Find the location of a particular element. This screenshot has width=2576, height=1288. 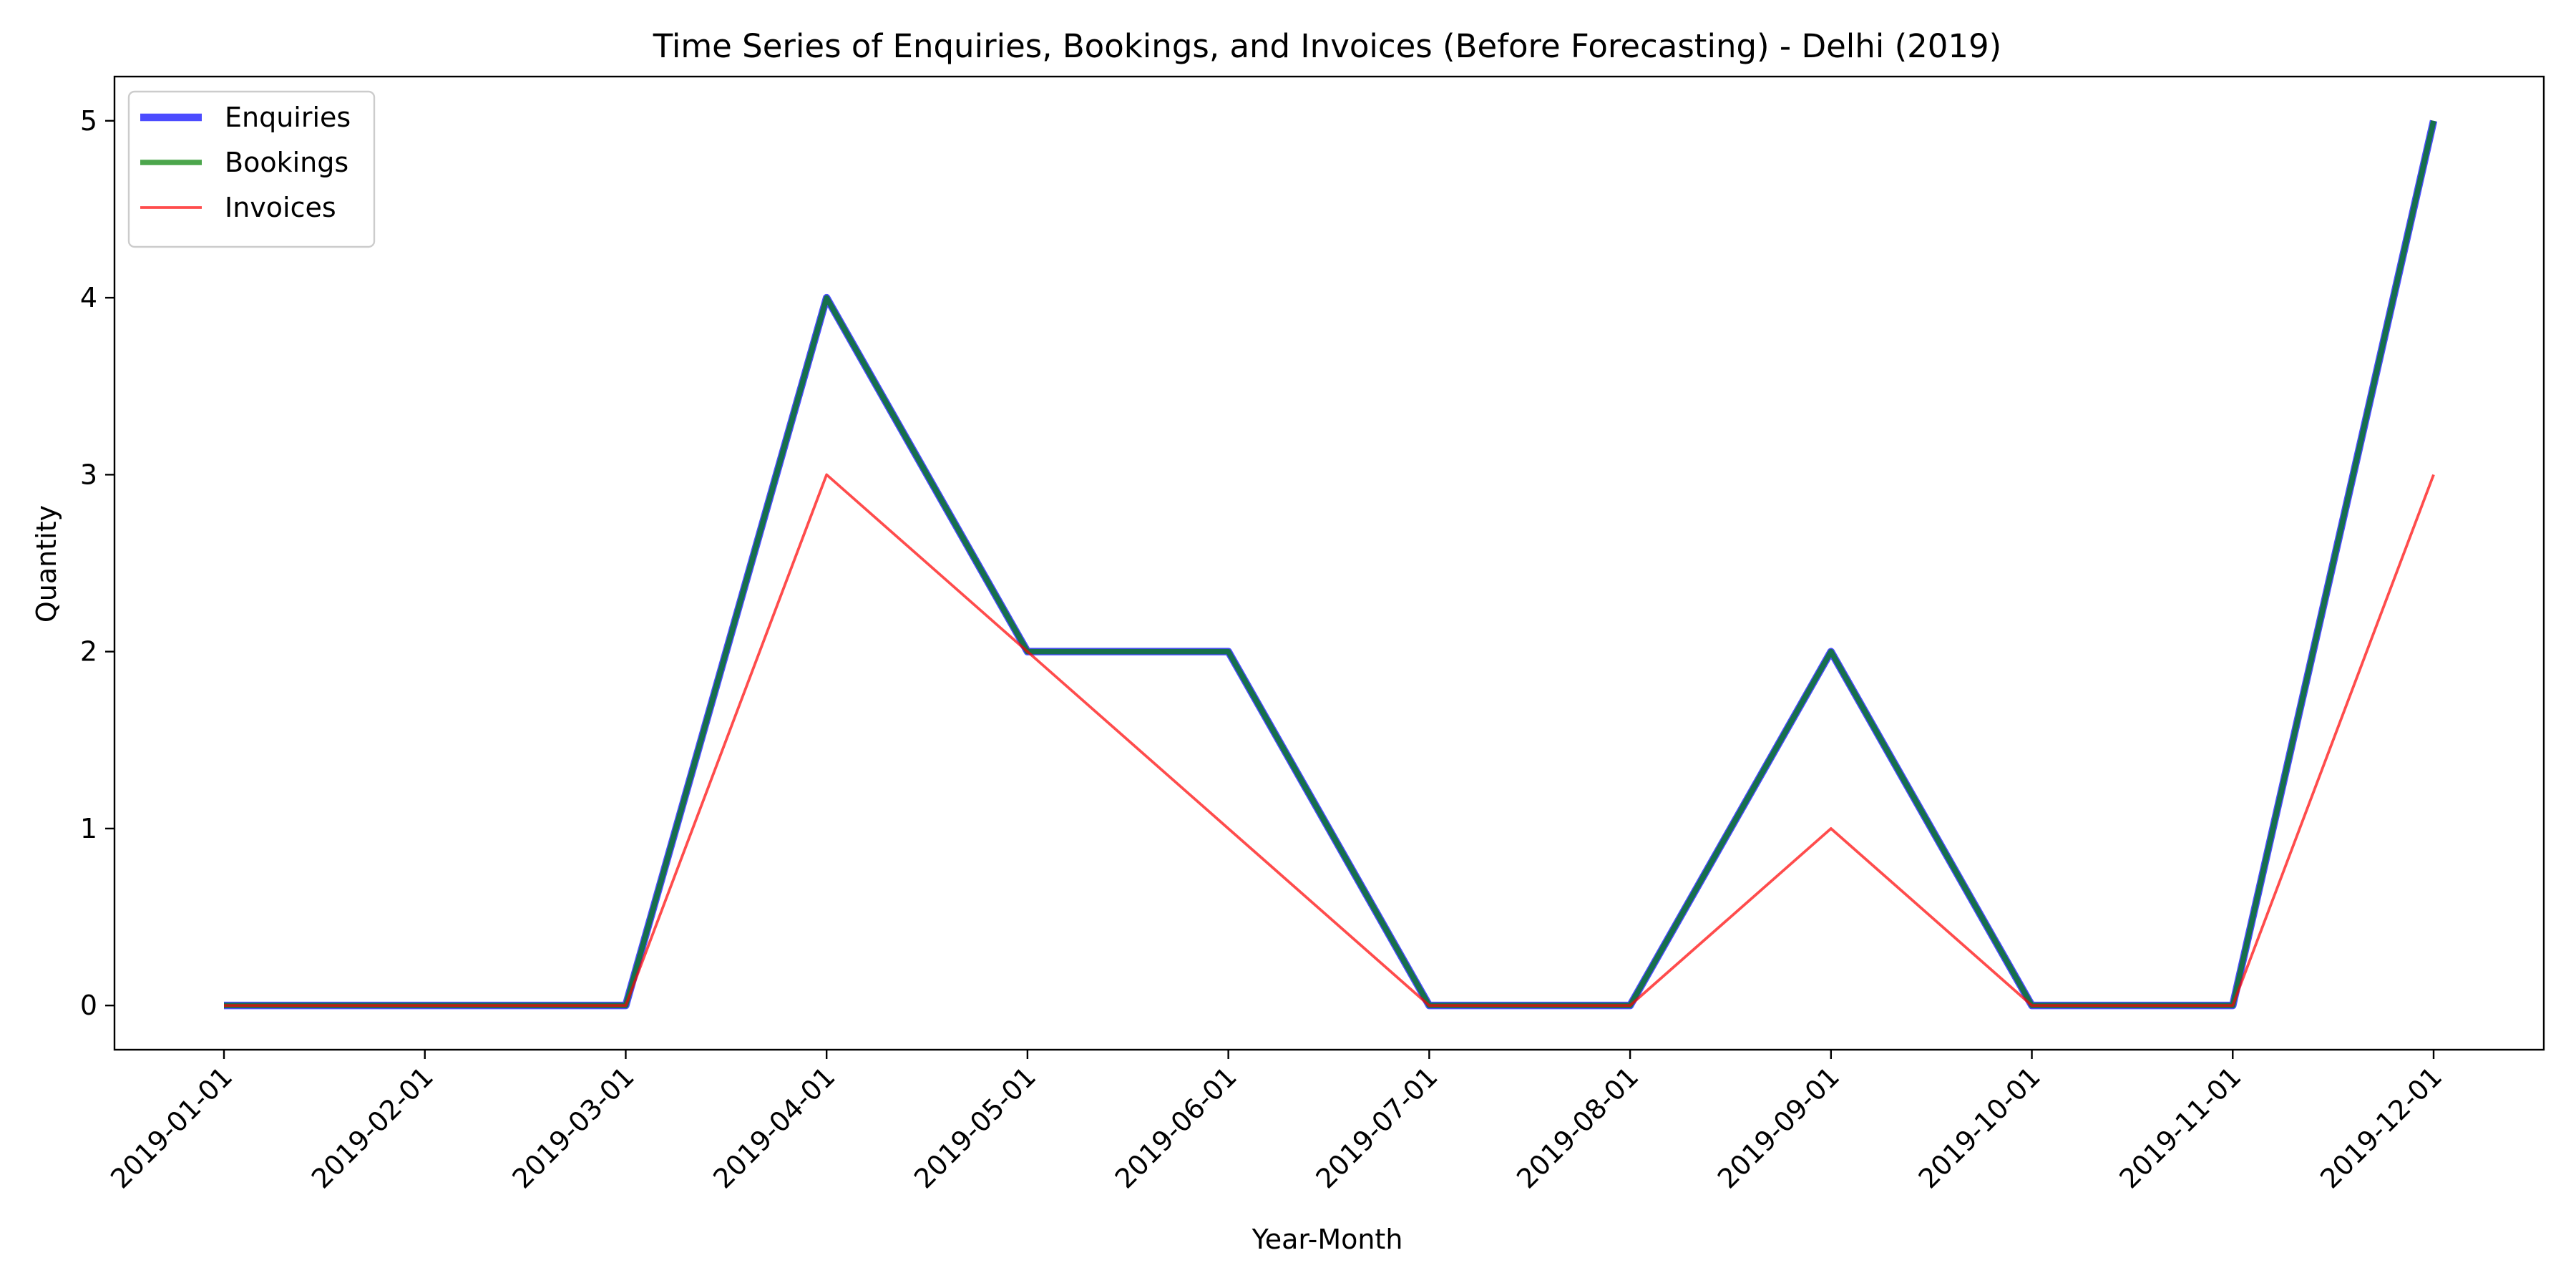

x-axis-title: Year-Month is located at coordinates (1327, 1239).